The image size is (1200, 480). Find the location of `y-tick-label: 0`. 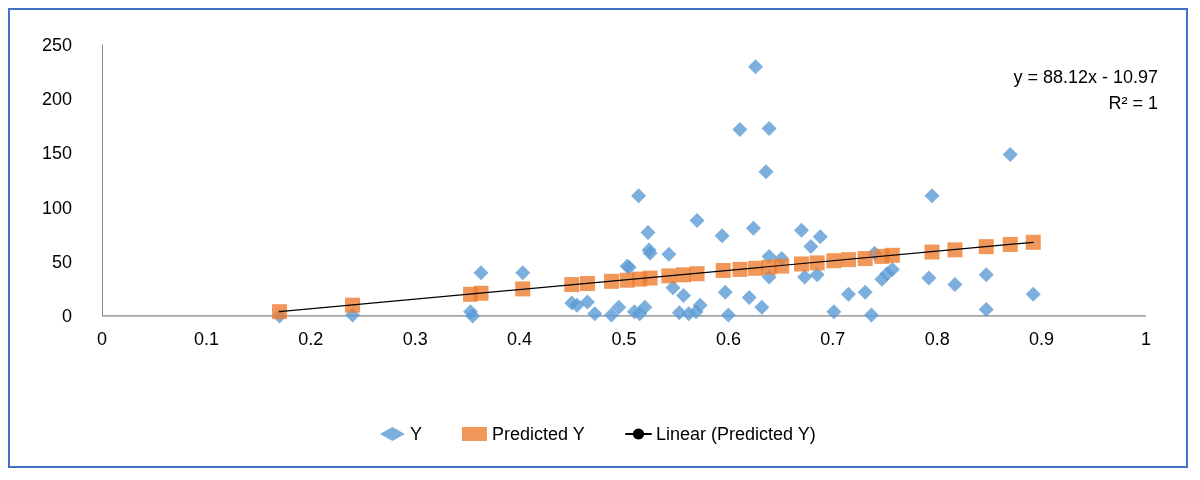

y-tick-label: 0 is located at coordinates (66, 316).